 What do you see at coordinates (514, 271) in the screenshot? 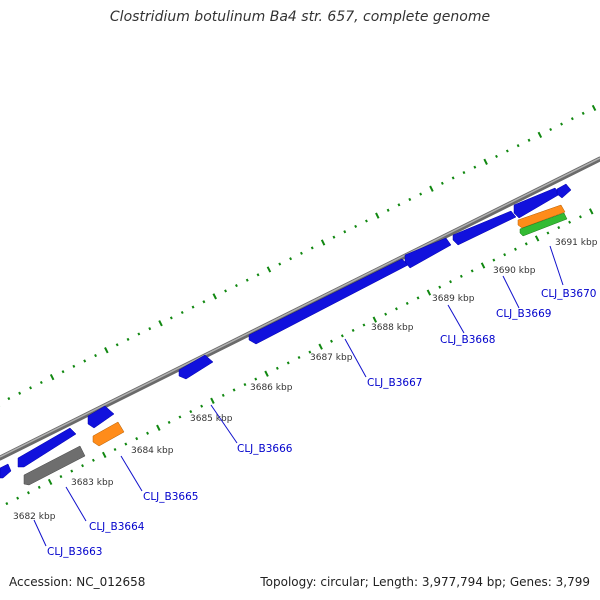
I see `tick-label: 3690 kbp` at bounding box center [514, 271].